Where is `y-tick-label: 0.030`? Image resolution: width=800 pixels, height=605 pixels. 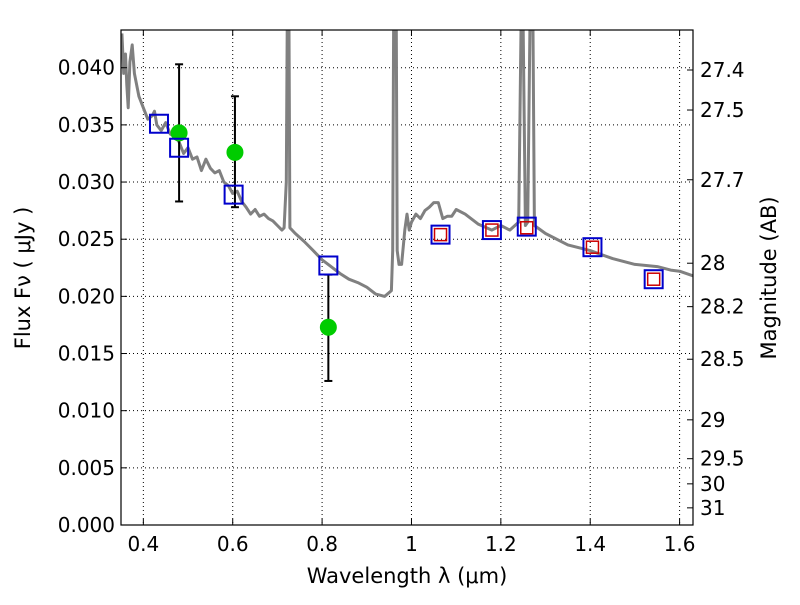 y-tick-label: 0.030 is located at coordinates (86, 182).